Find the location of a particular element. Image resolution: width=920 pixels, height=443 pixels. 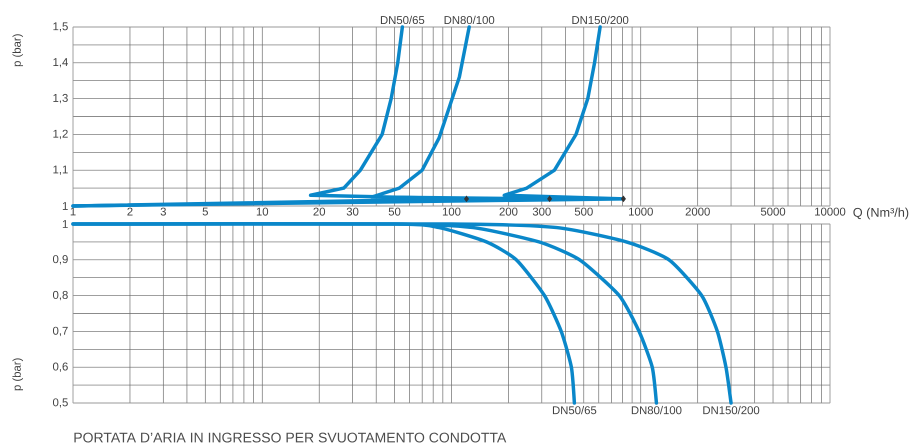

x-tick-label: 300 is located at coordinates (541, 212).